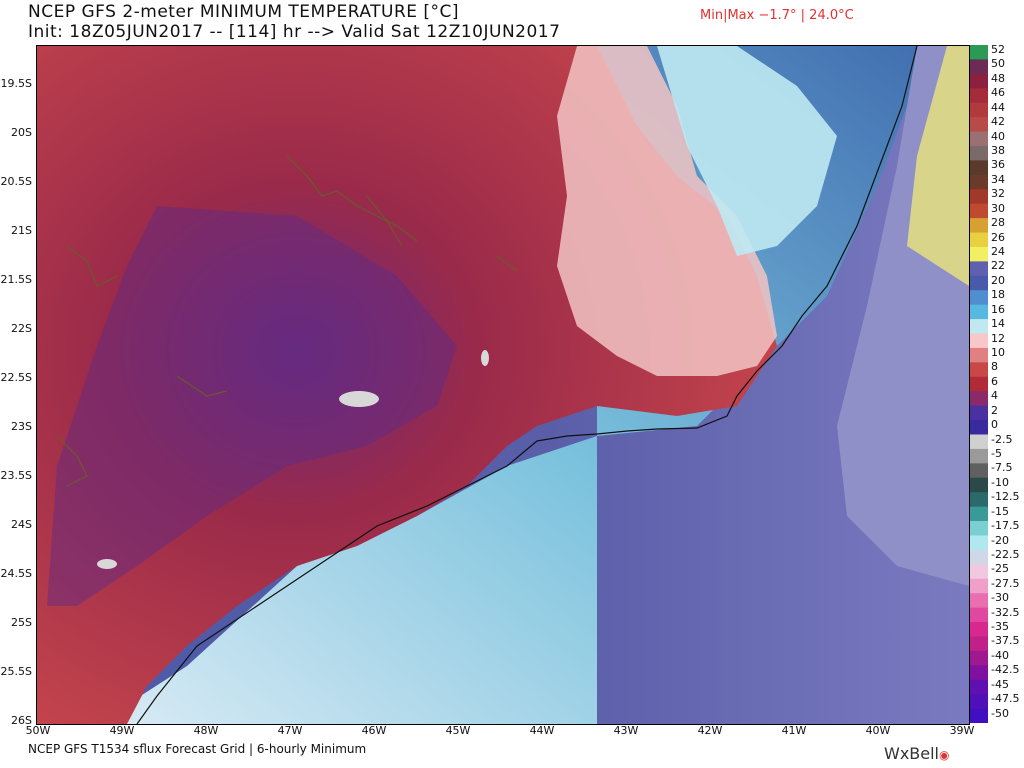 The width and height of the screenshot is (1024, 768). I want to click on lon-label: 48W, so click(206, 730).